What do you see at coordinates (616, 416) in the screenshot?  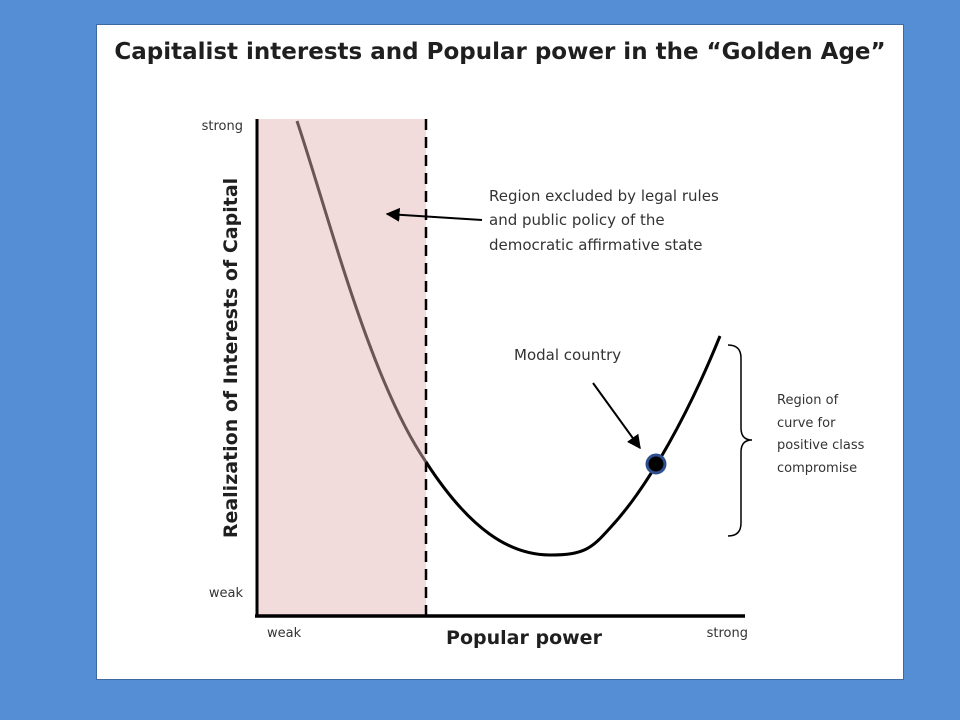 I see `modal-country-arrow` at bounding box center [616, 416].